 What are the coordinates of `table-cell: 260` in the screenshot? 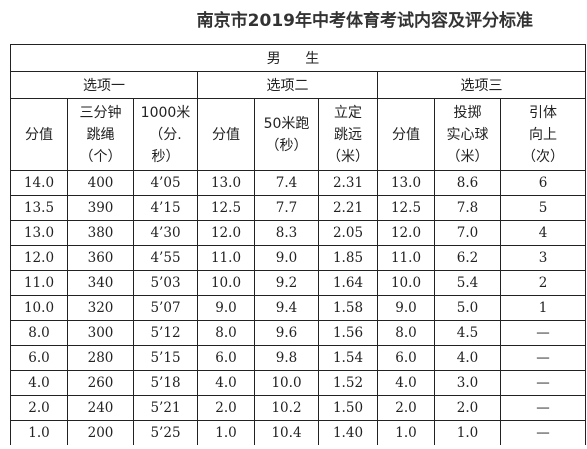 It's located at (100, 383).